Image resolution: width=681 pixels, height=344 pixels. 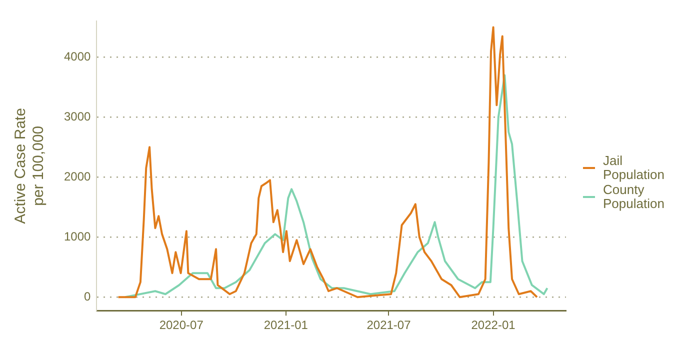 What do you see at coordinates (78, 176) in the screenshot?
I see `y-tick-label: 2000` at bounding box center [78, 176].